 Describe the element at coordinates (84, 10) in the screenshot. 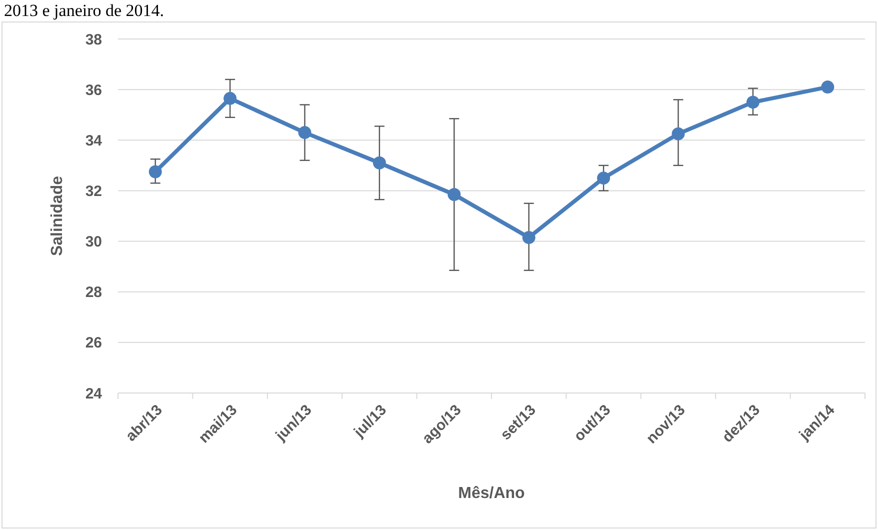

I see `text: 2013 e janeiro de 2014.` at that location.